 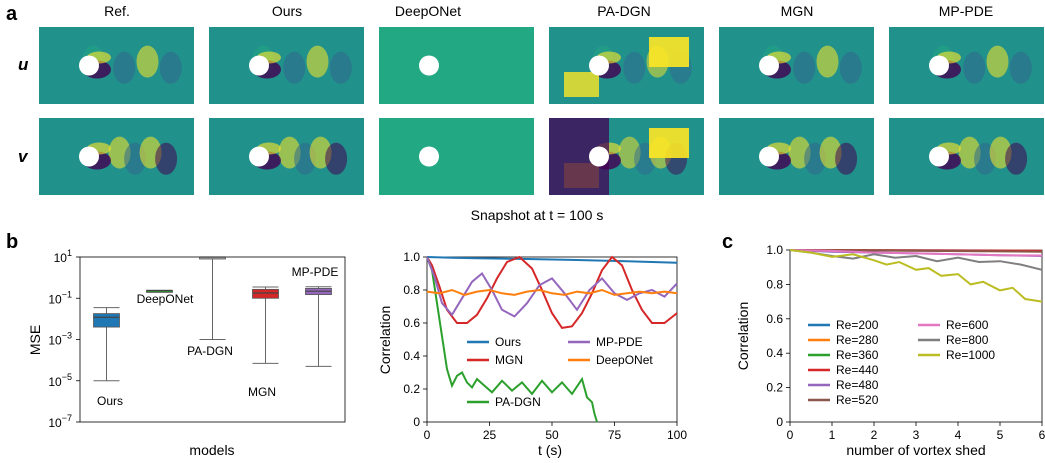 What do you see at coordinates (428, 11) in the screenshot?
I see `col-title-deeponet: DeepONet` at bounding box center [428, 11].